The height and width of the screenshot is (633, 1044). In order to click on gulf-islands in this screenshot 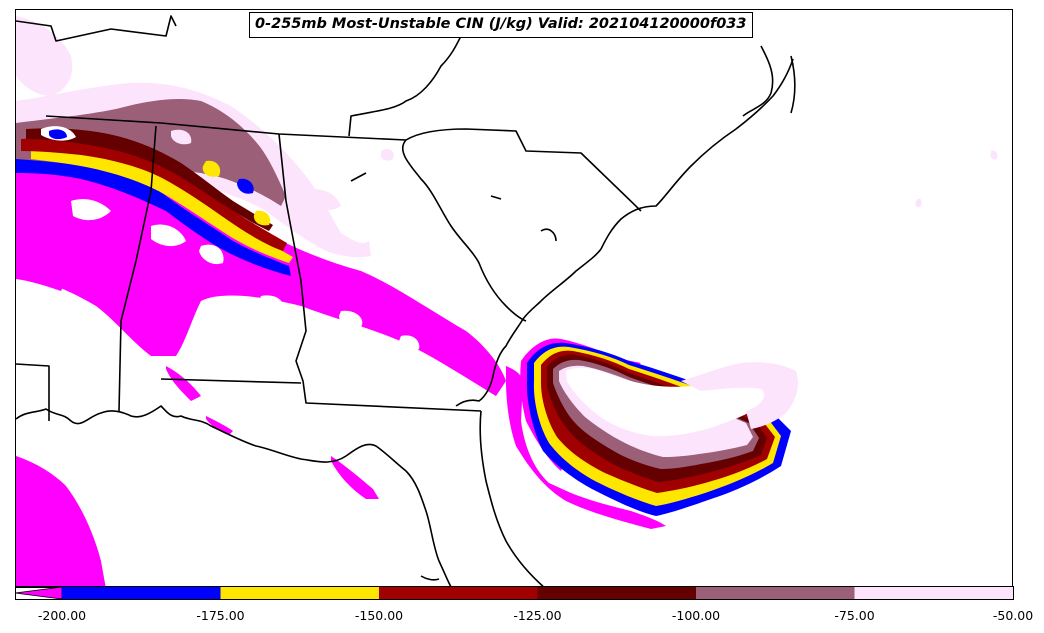, I will do `click(430, 578)`.